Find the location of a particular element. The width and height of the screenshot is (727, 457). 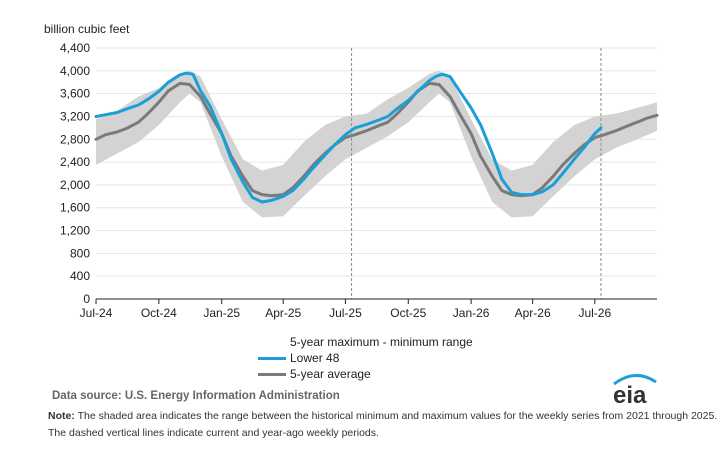

axes is located at coordinates (376, 301).